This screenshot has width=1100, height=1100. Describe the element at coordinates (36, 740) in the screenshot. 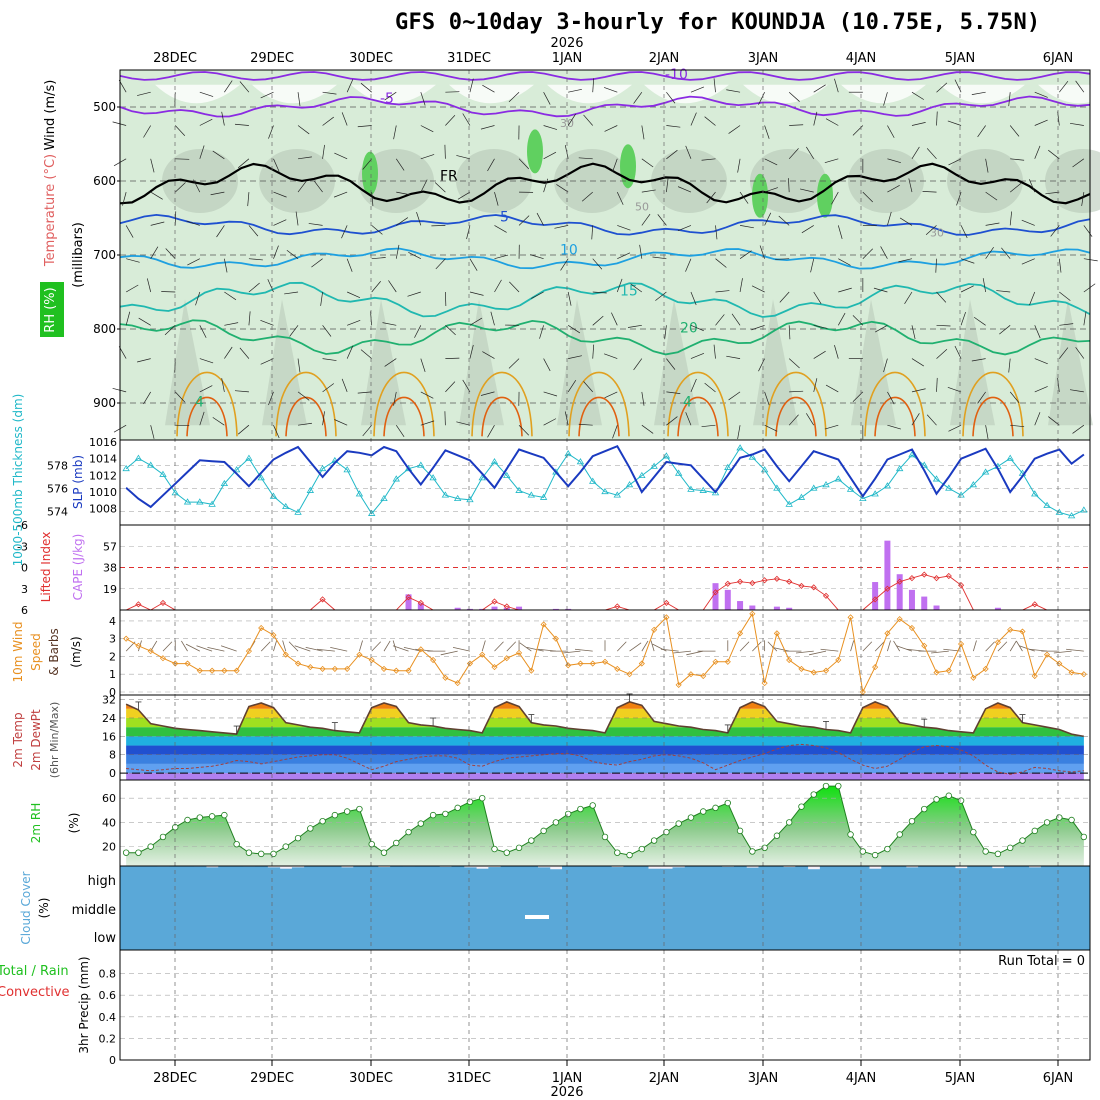

I see `temp-ylabel-2: 2m DewPt` at that location.